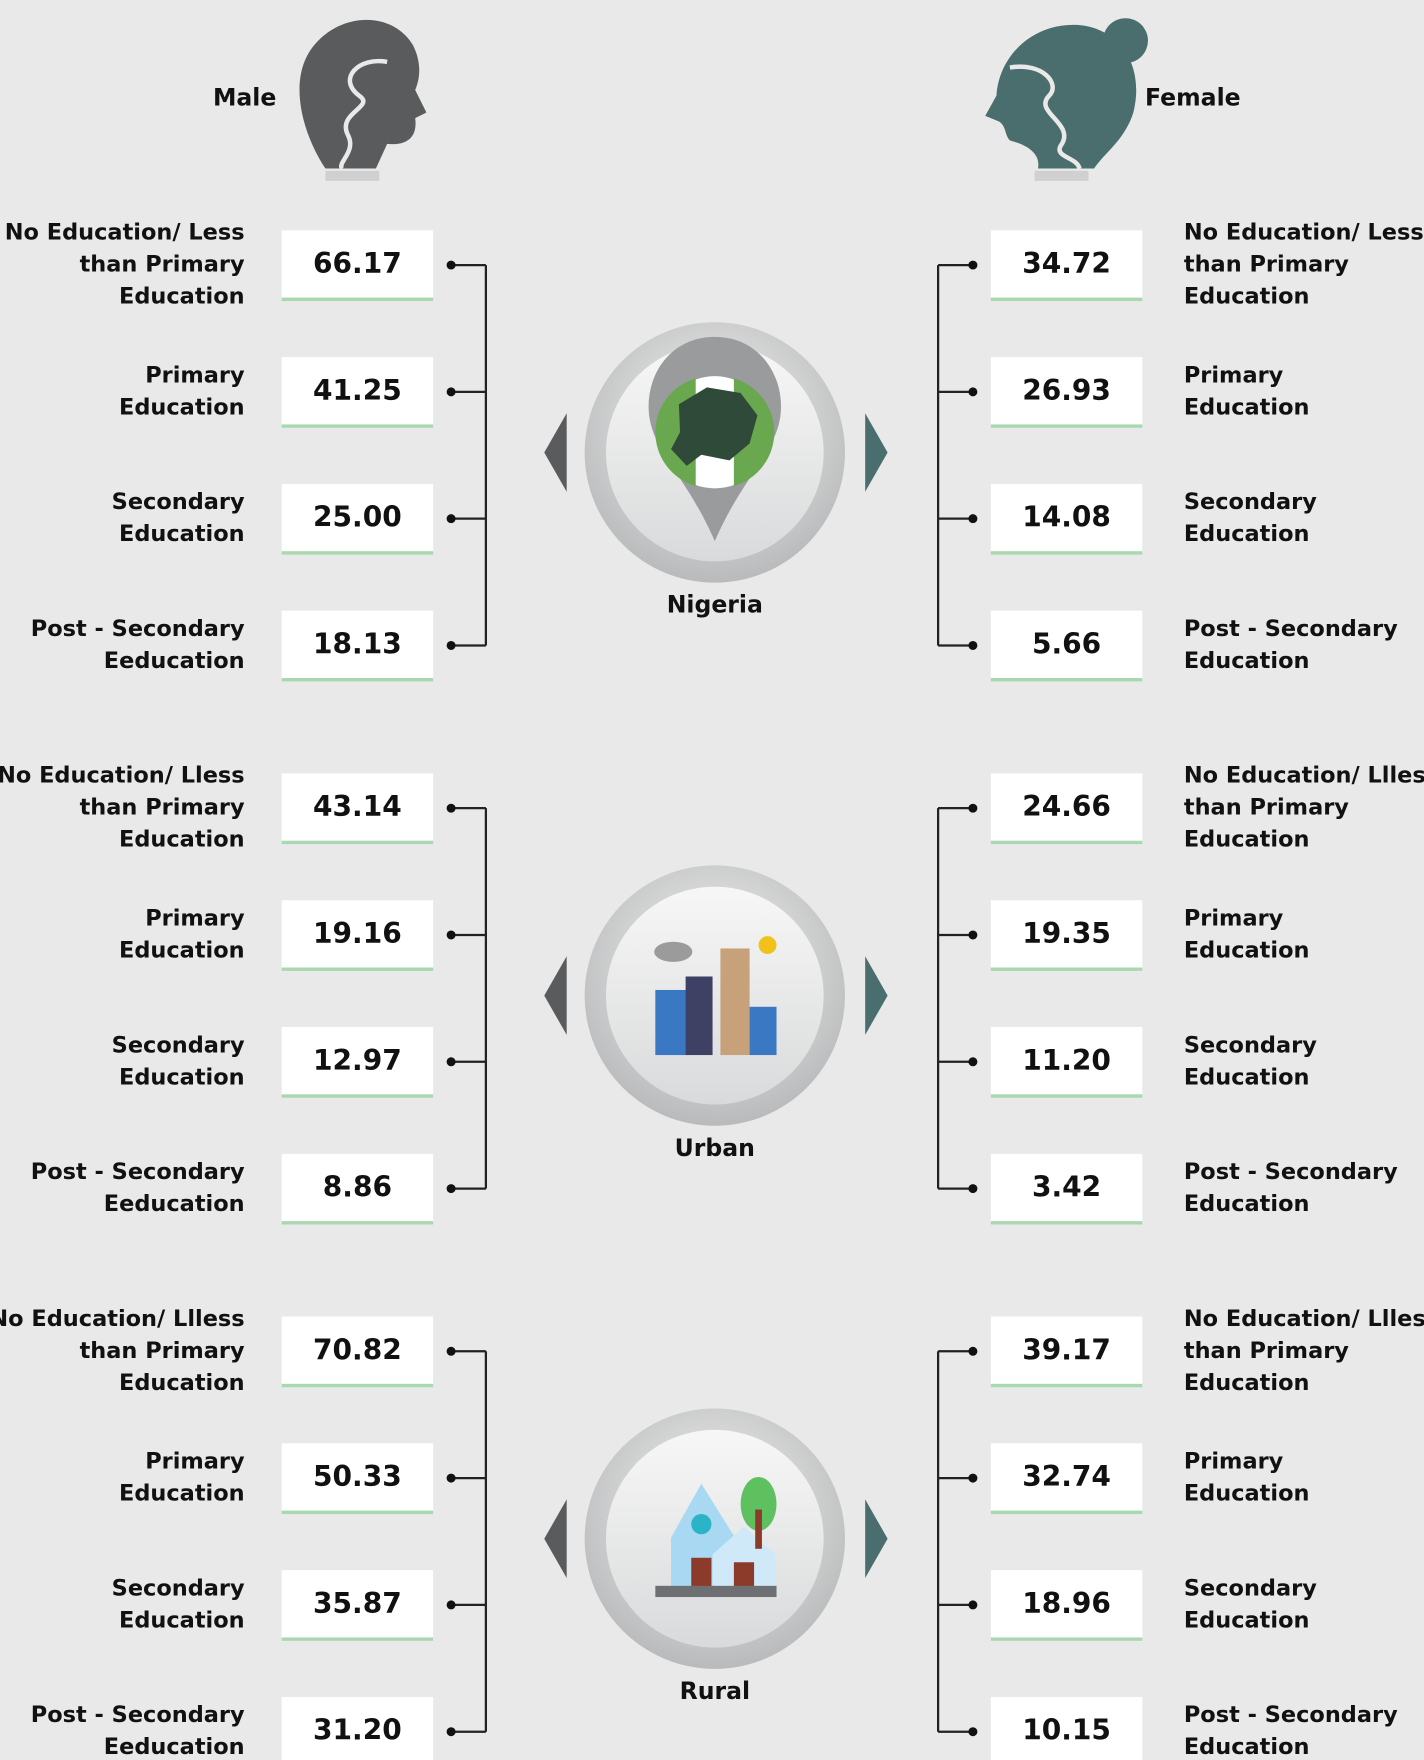 Image resolution: width=1424 pixels, height=1760 pixels. I want to click on b1, so click(671, 1022).